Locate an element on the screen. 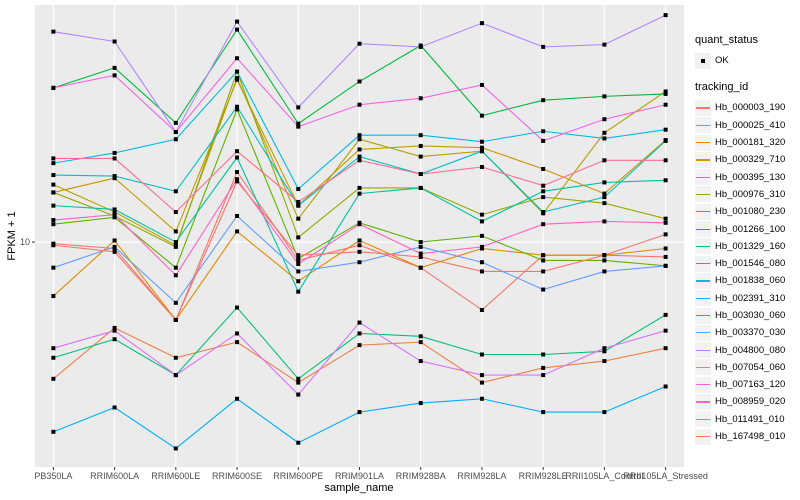  legend-item: Hb_003370_030 is located at coordinates (740, 332).